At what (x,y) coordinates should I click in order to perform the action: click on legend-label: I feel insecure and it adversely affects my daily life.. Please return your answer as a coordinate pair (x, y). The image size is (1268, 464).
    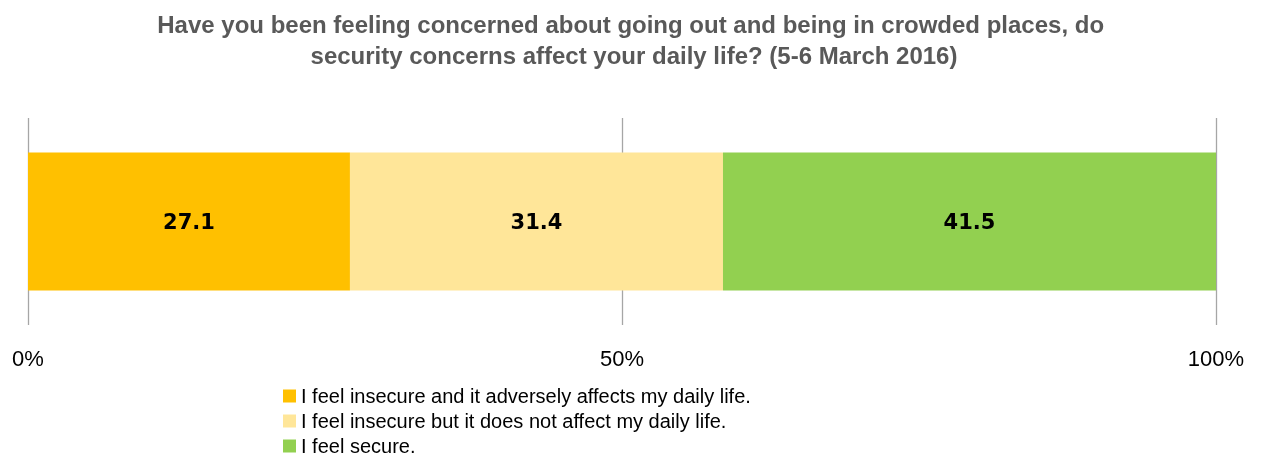
    Looking at the image, I should click on (526, 396).